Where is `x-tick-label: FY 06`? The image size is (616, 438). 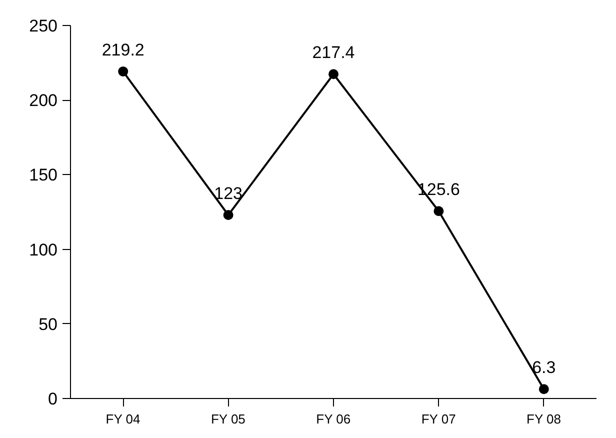
x-tick-label: FY 06 is located at coordinates (333, 419).